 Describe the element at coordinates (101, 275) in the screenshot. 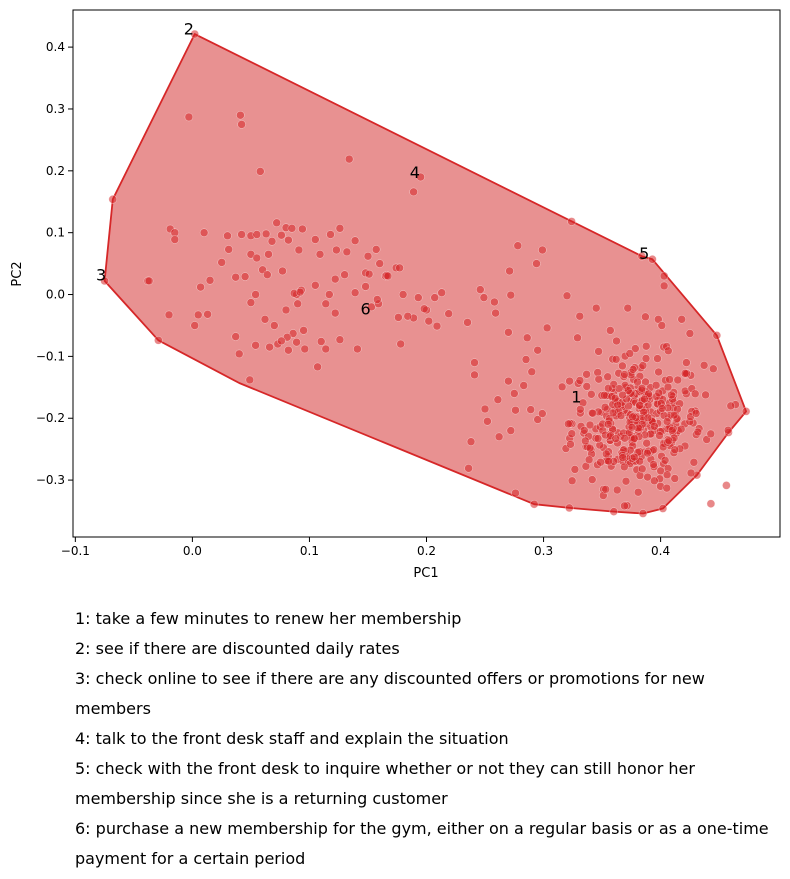

I see `annotation-label-3: 3` at that location.